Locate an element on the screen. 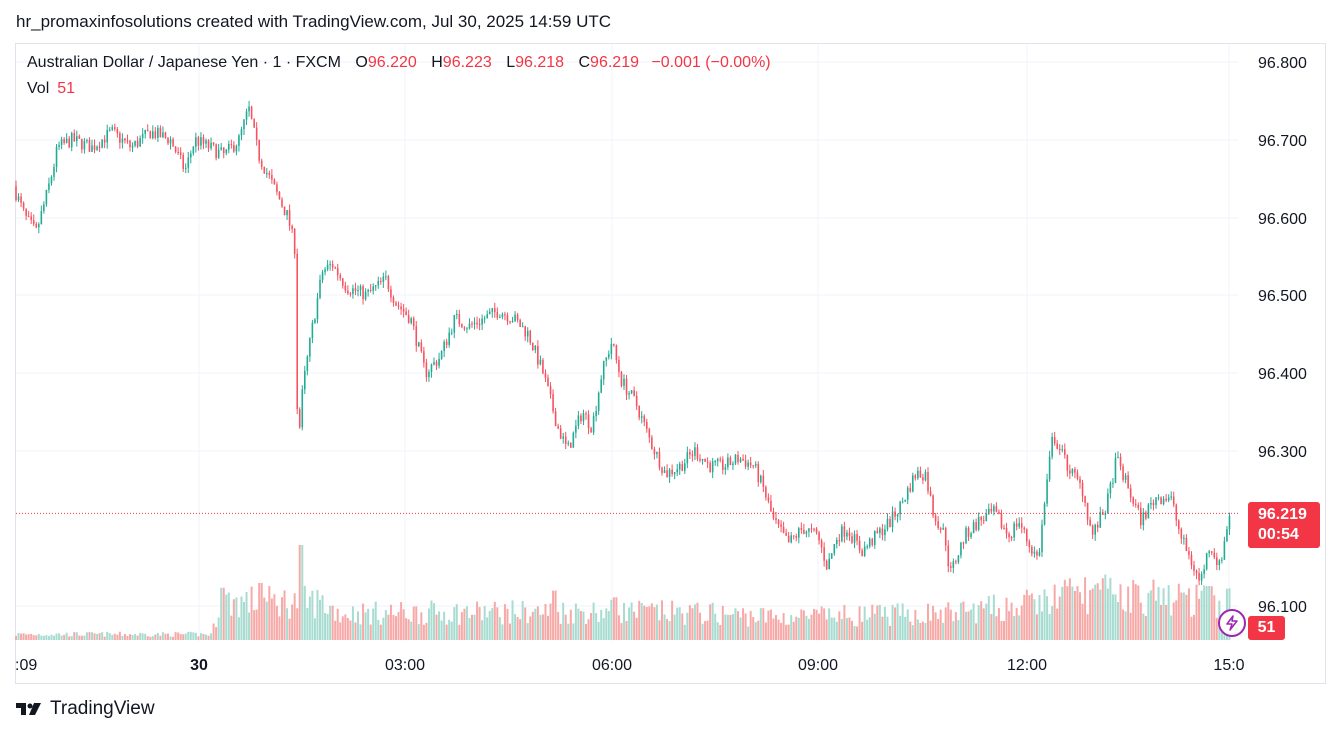 The width and height of the screenshot is (1341, 736). tradingview-brand: TradingView is located at coordinates (102, 708).